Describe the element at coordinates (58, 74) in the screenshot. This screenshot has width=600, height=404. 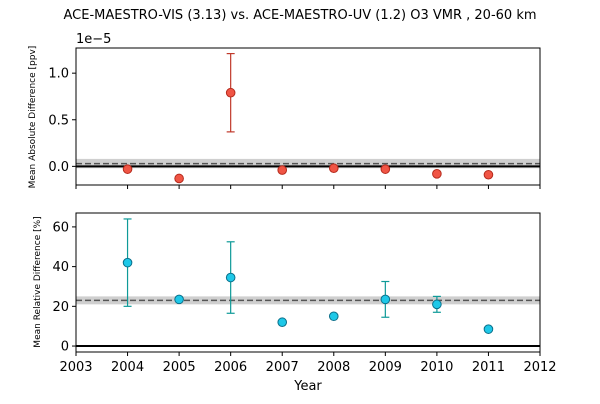
I see `top-ytick-label: 1.0` at that location.